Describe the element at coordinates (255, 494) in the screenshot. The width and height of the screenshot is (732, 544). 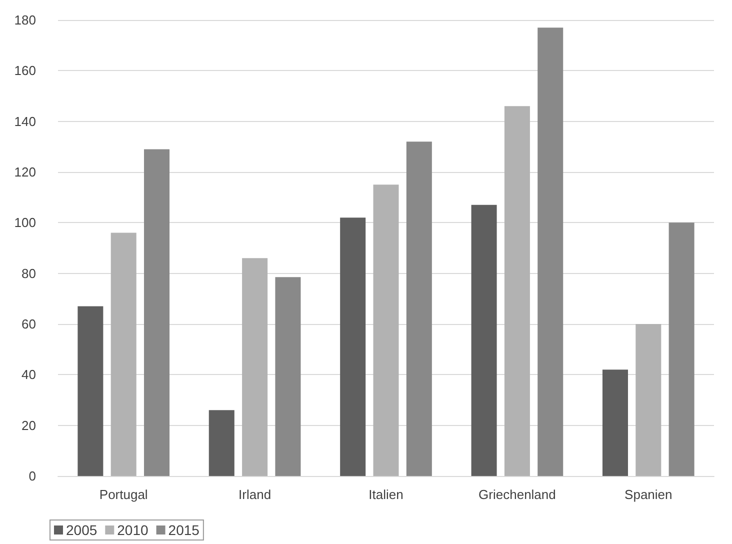
I see `x-tick-label: Irland` at that location.